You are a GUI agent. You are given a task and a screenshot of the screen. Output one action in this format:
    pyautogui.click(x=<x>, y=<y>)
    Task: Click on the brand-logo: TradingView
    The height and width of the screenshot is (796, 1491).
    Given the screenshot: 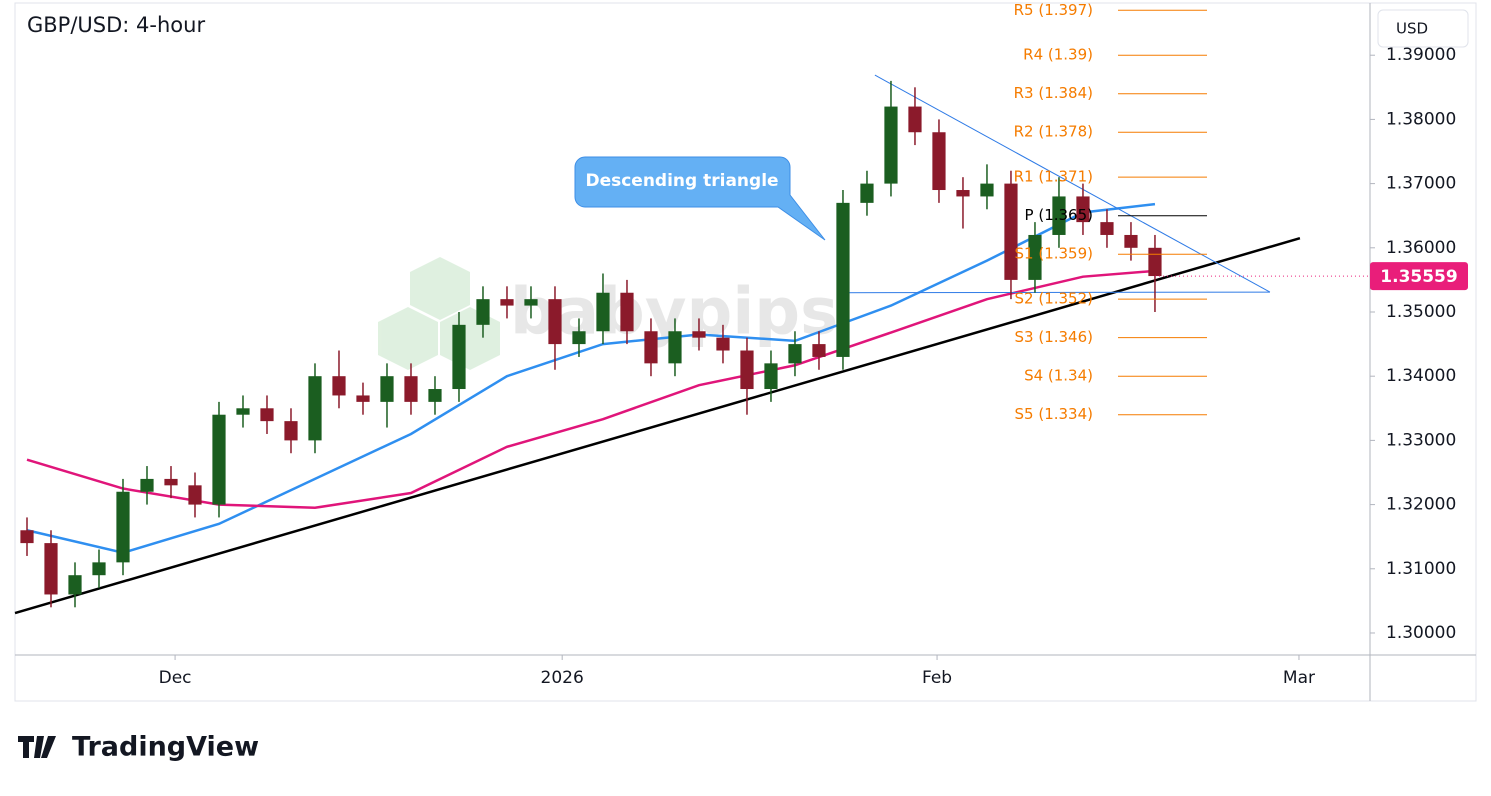 What is the action you would take?
    pyautogui.click(x=138, y=747)
    